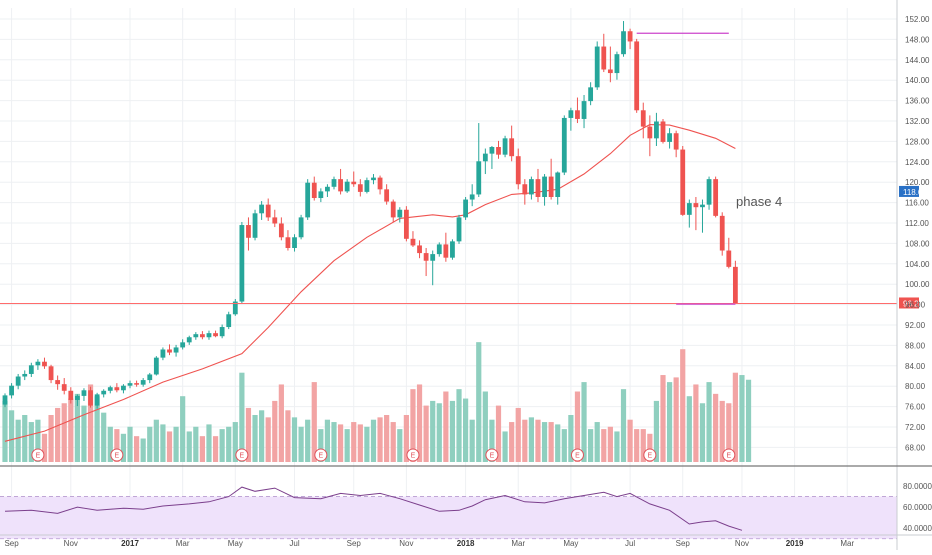 The image size is (932, 555). Describe the element at coordinates (466, 511) in the screenshot. I see `rsi-pane: 40.0000 60.0000 80.0000` at that location.